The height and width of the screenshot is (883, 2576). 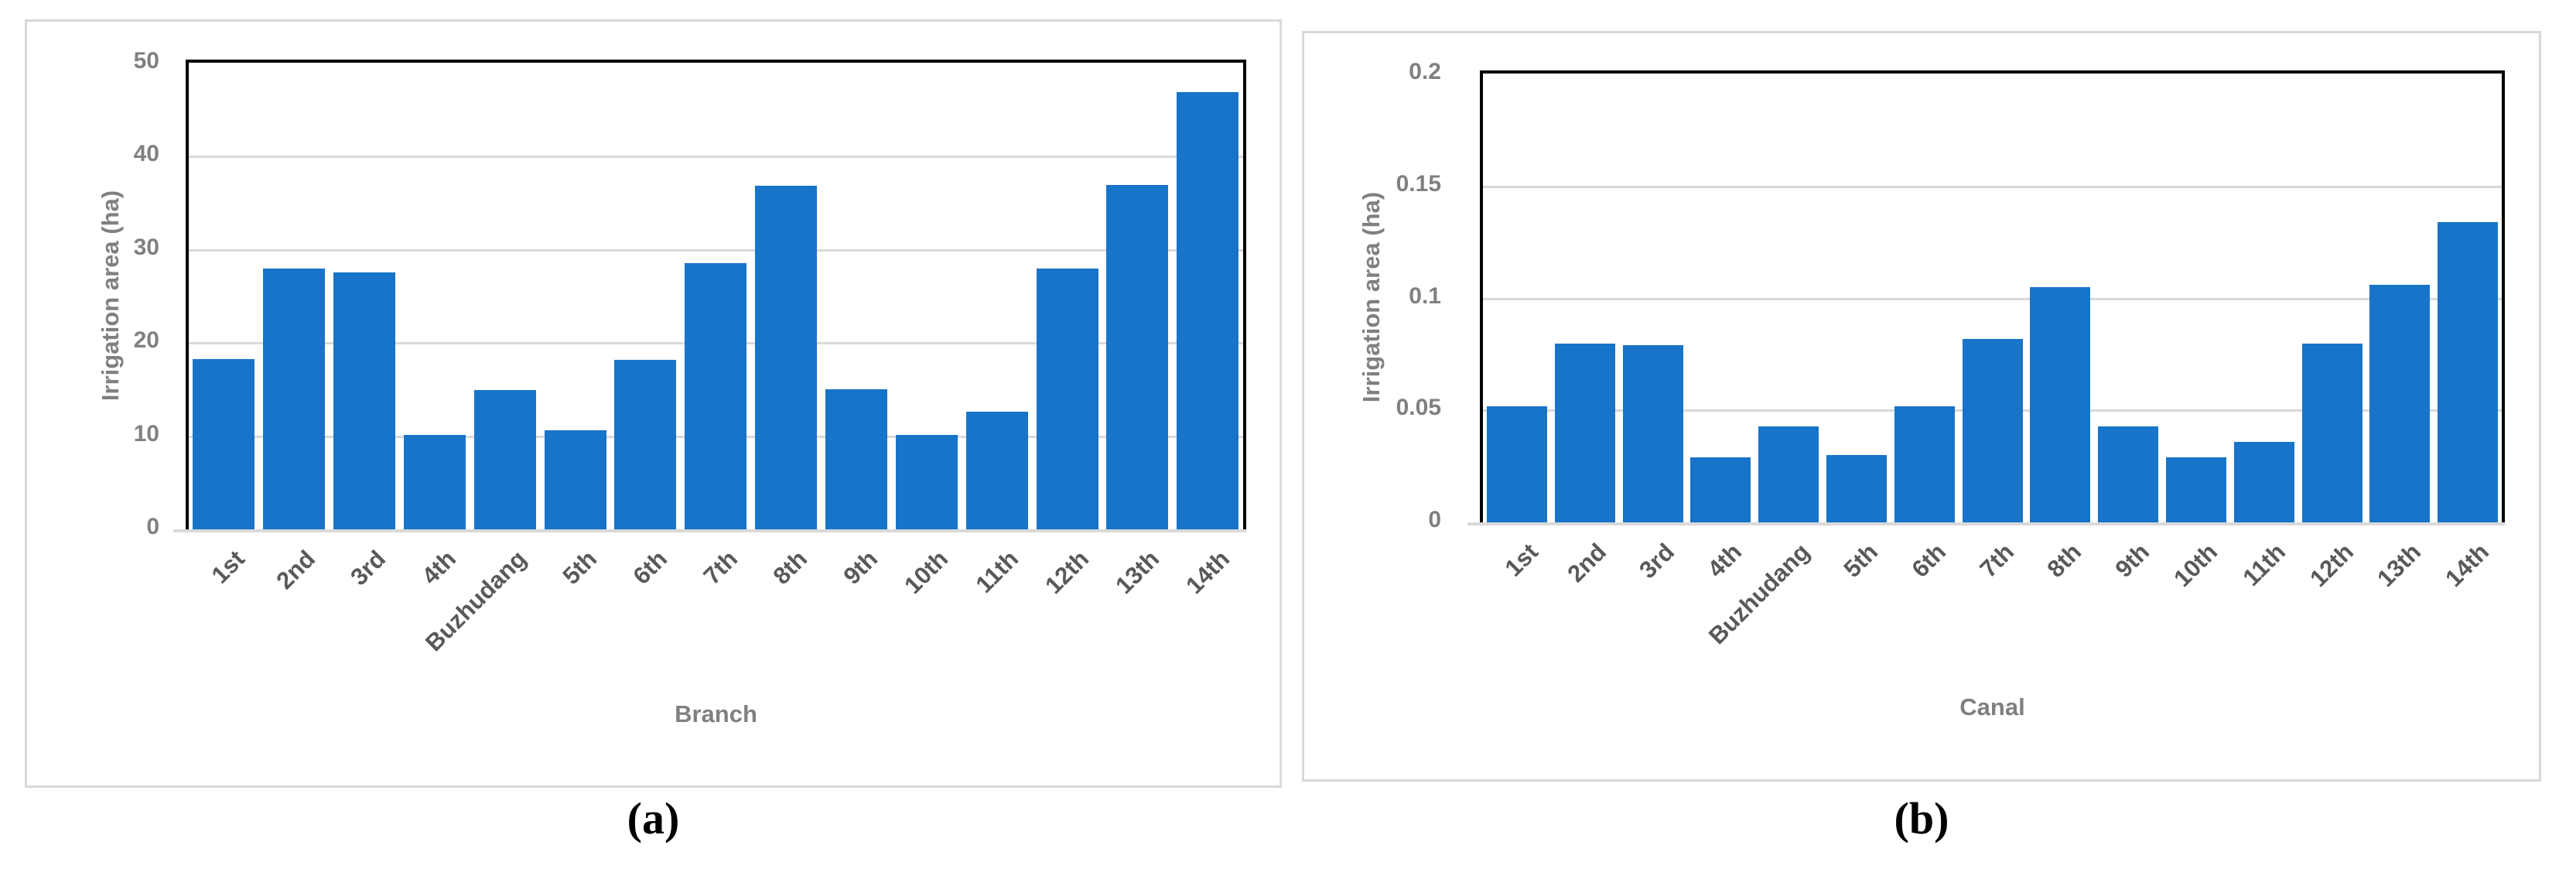 What do you see at coordinates (146, 434) in the screenshot?
I see `y-tick-label: 10` at bounding box center [146, 434].